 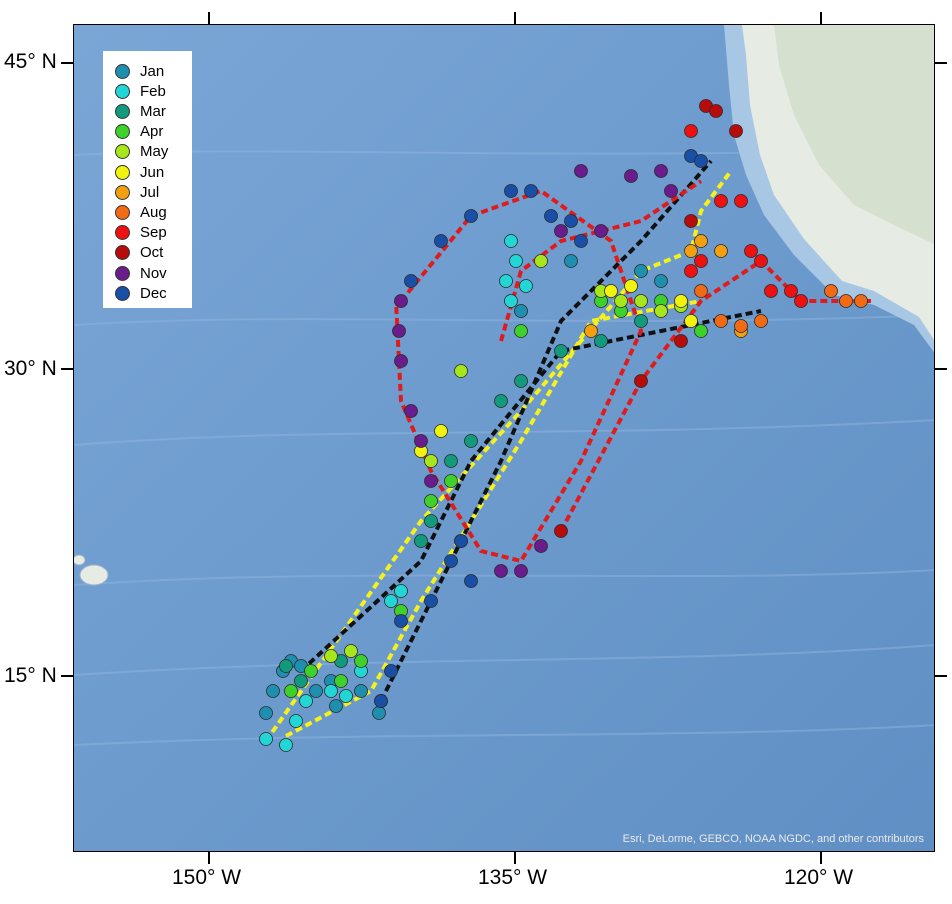 I want to click on legend-item-dec: Dec, so click(x=141, y=293).